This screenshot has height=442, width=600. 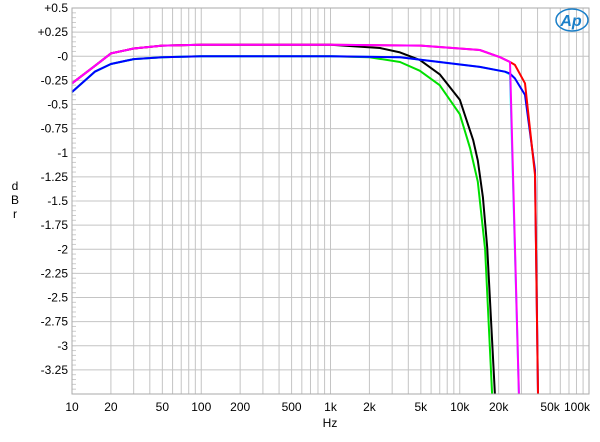 I want to click on y-tick-label: -2.5, so click(x=57, y=298).